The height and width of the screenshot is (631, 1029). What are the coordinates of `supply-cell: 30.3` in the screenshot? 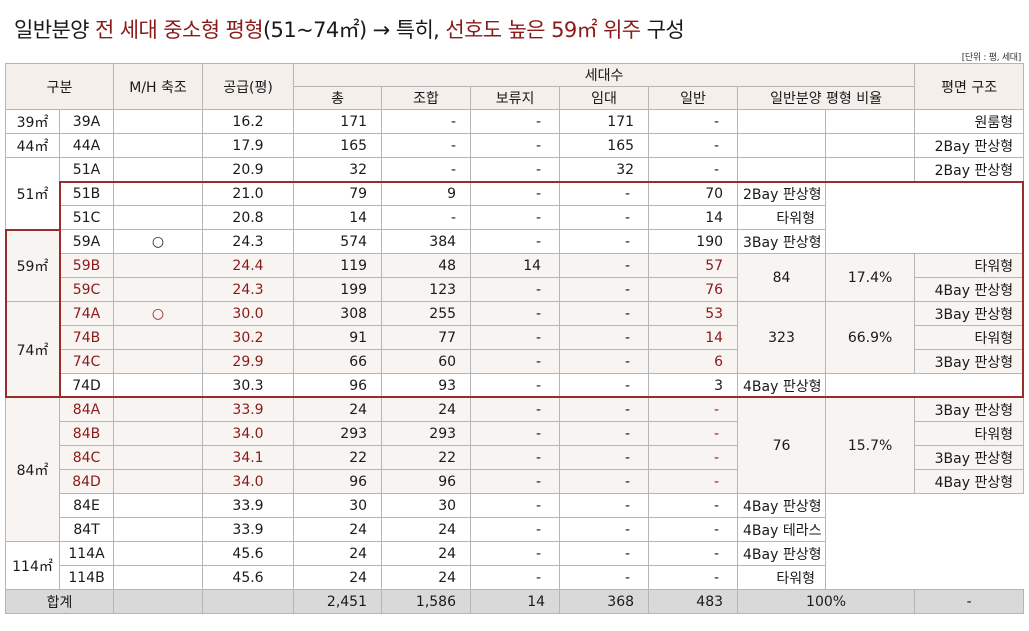 It's located at (248, 385).